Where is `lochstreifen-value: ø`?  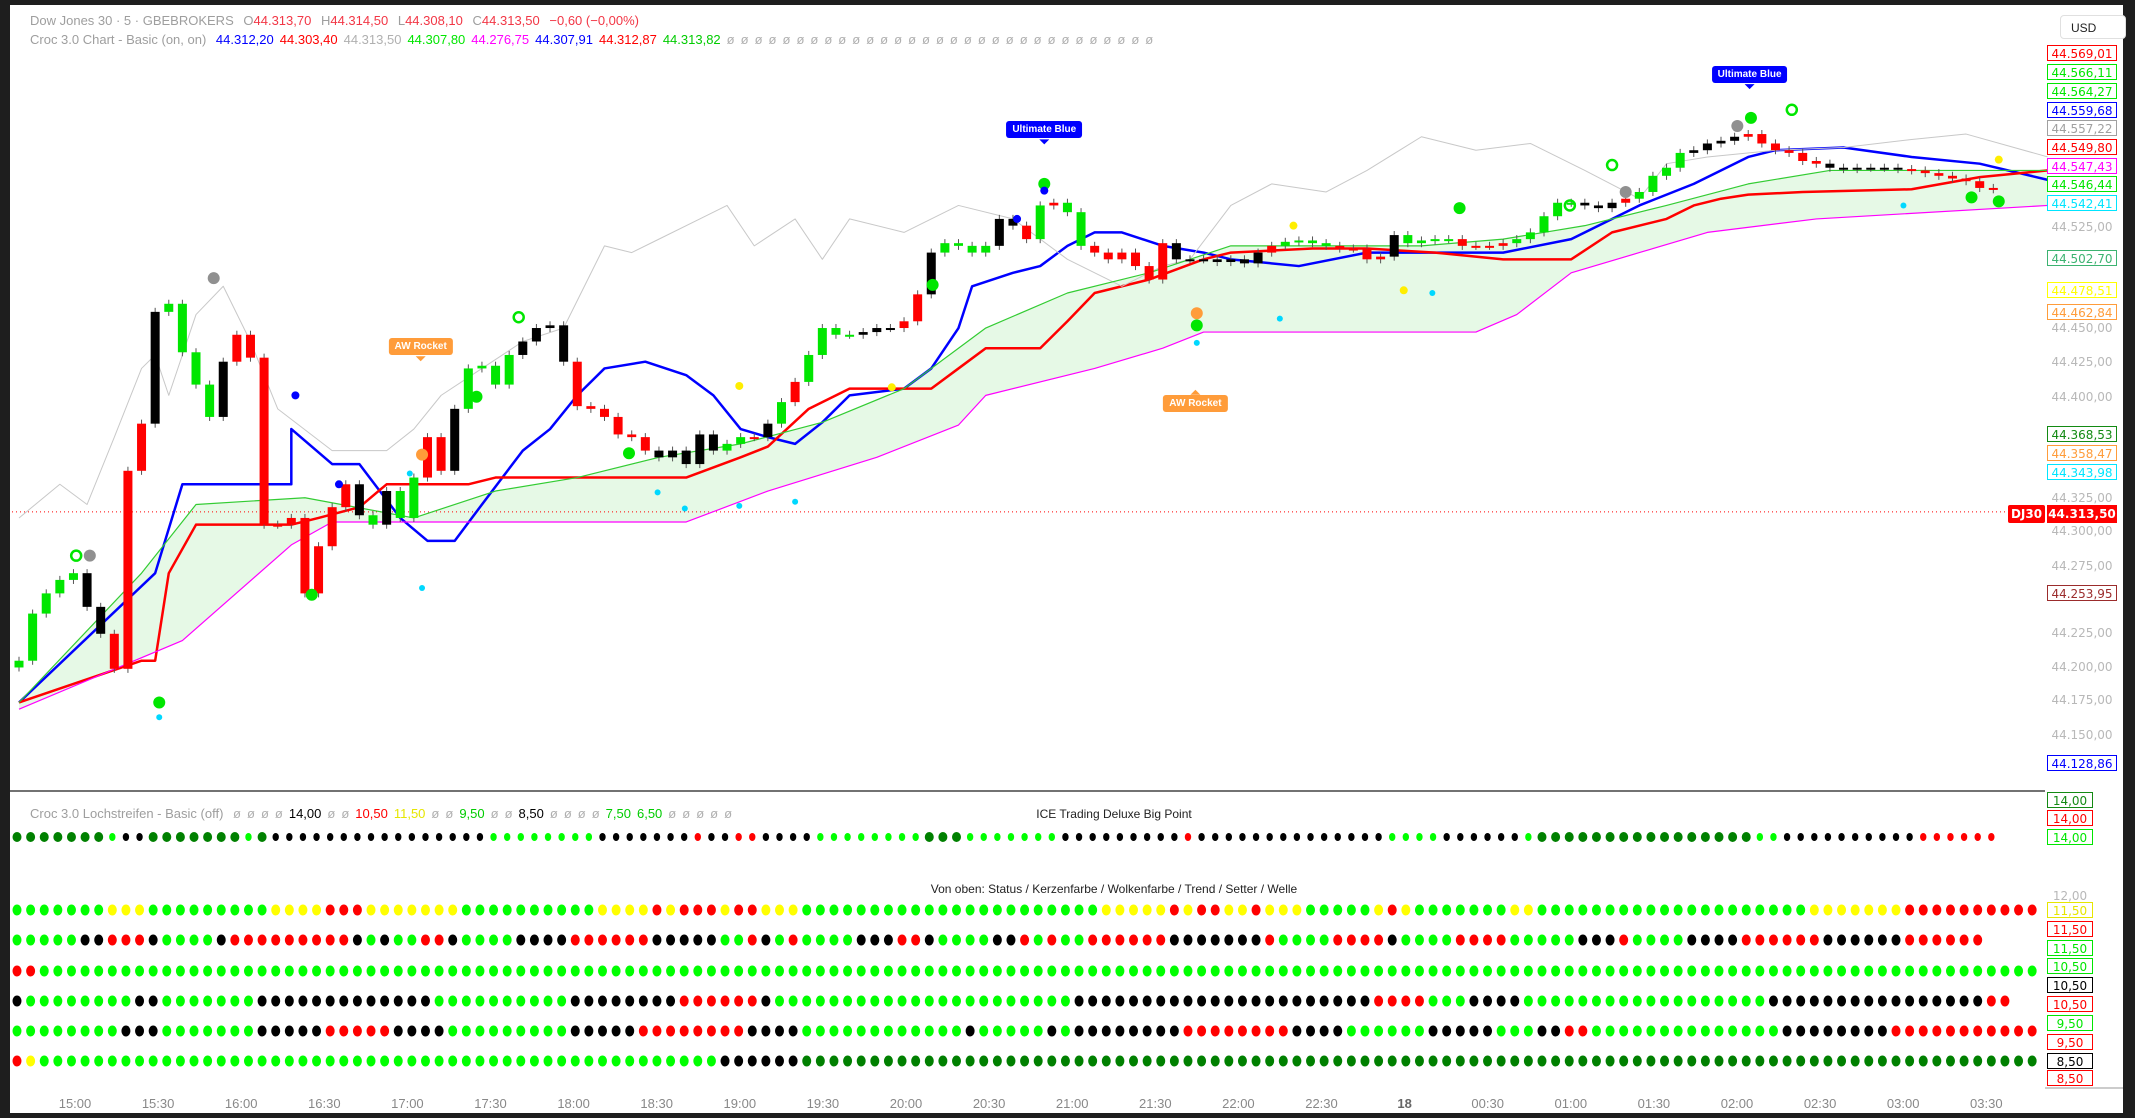 lochstreifen-value: ø is located at coordinates (672, 813).